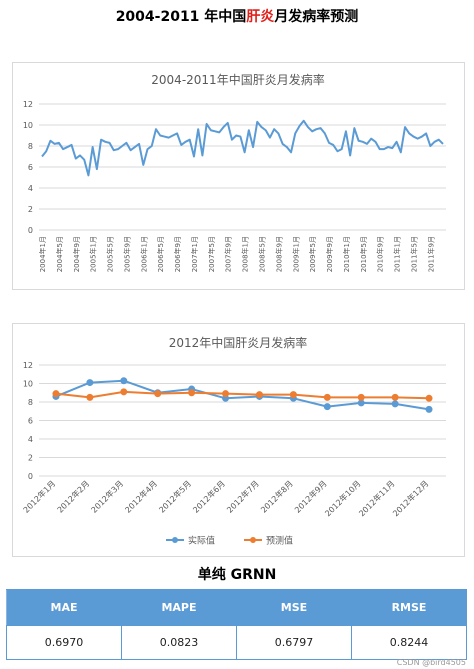 The height and width of the screenshot is (669, 474). I want to click on x-tick-label: 2012年2月, so click(73, 496).